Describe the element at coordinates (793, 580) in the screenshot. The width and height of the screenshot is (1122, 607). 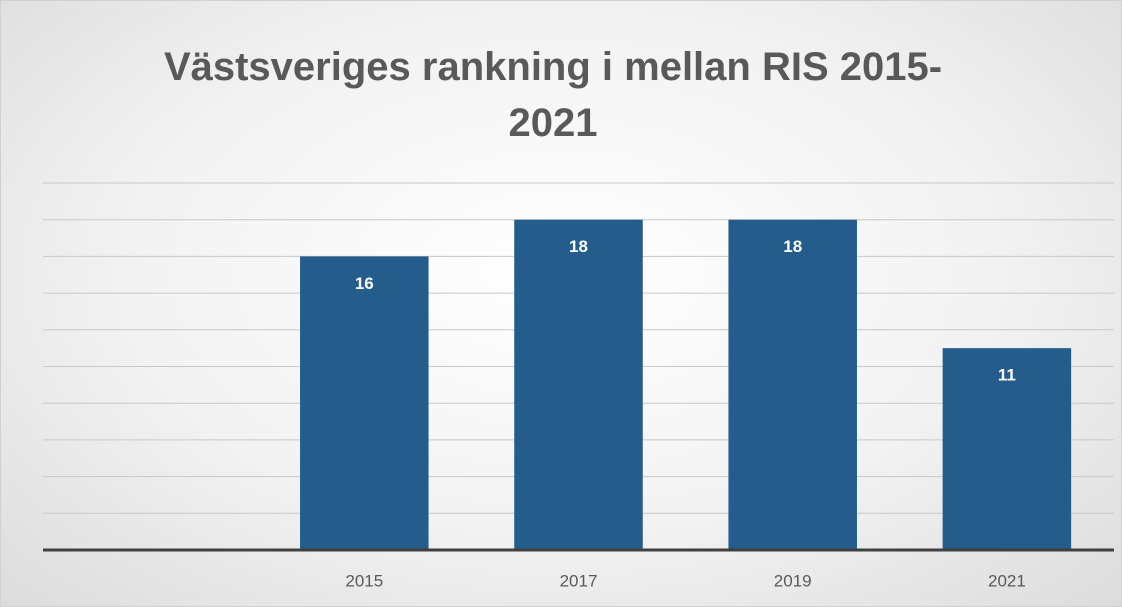
I see `x-tick-label: 2019` at that location.